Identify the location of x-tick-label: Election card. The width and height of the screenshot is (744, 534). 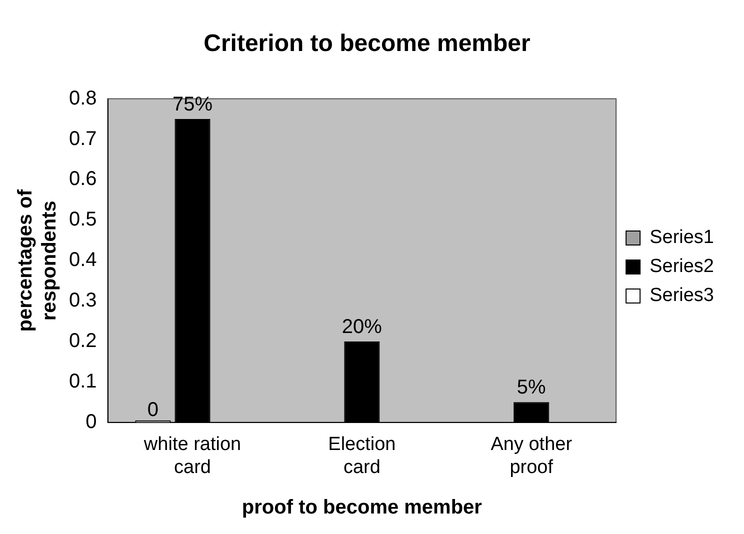
(362, 456).